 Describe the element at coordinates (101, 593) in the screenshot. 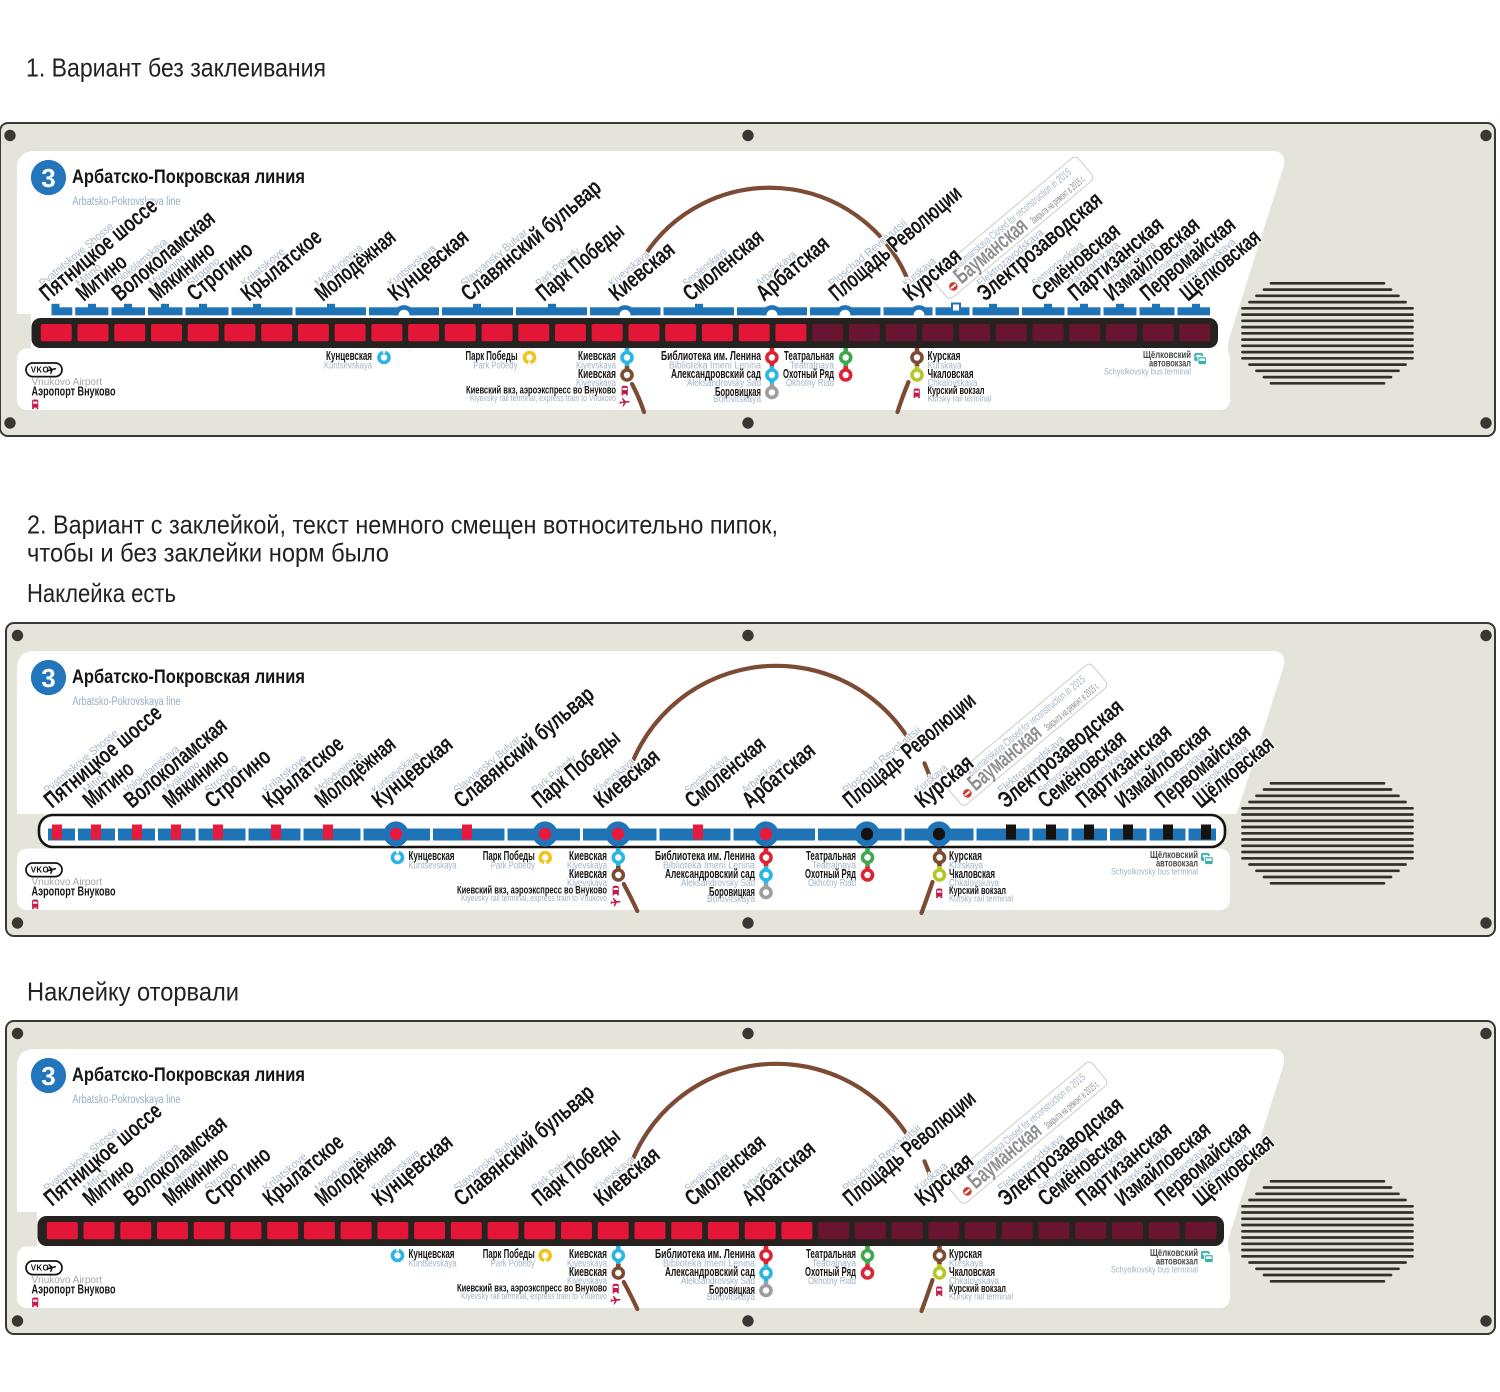

I see `svg-text: Наклейка есть` at that location.